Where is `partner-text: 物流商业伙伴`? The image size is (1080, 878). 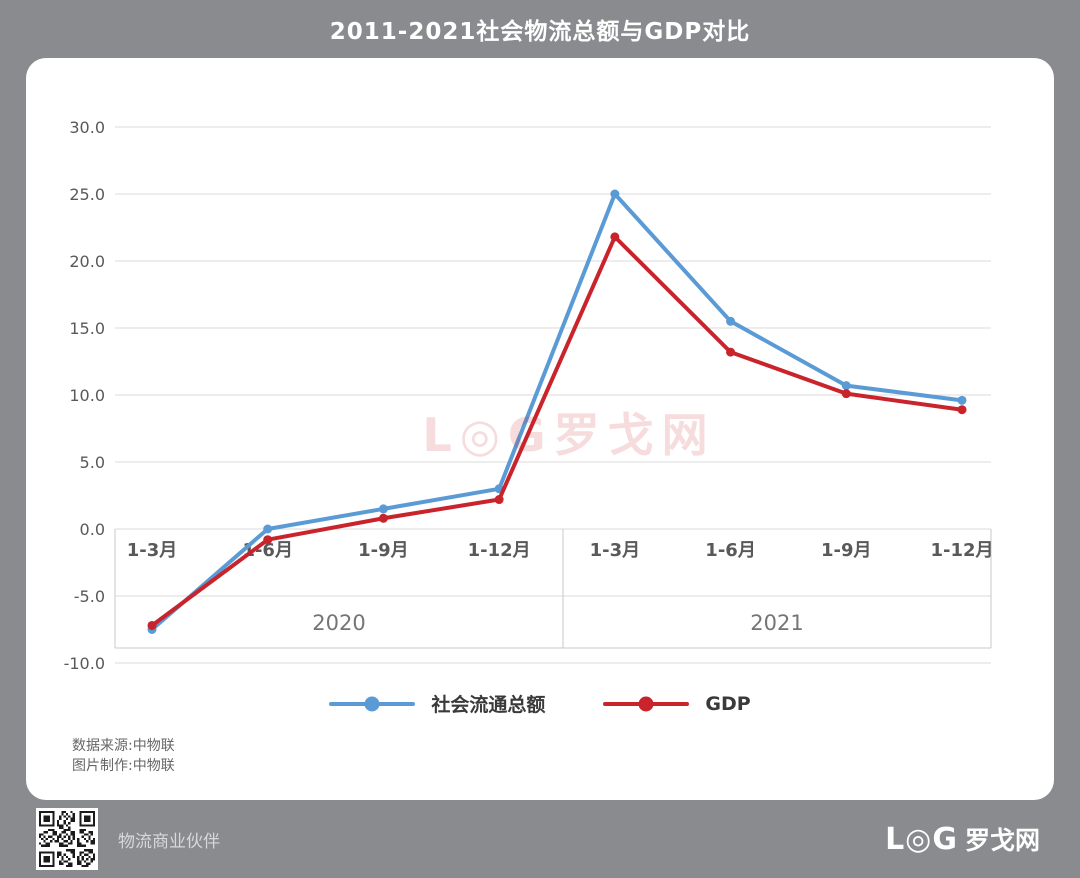
partner-text: 物流商业伙伴 is located at coordinates (169, 841).